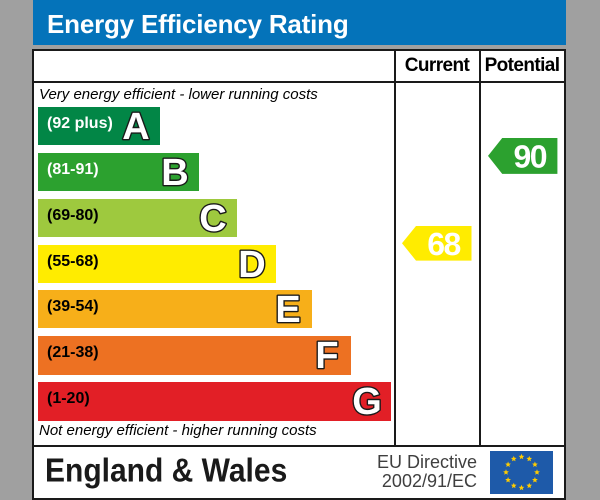  Describe the element at coordinates (443, 243) in the screenshot. I see `svg-text: 68` at that location.